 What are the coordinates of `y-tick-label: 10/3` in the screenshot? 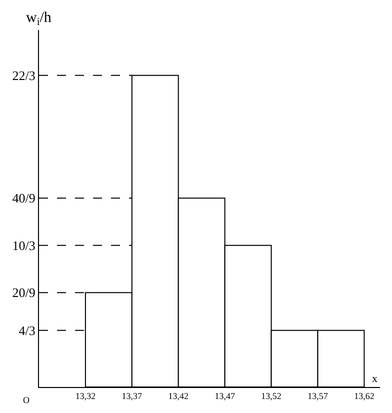 It's located at (24, 245).